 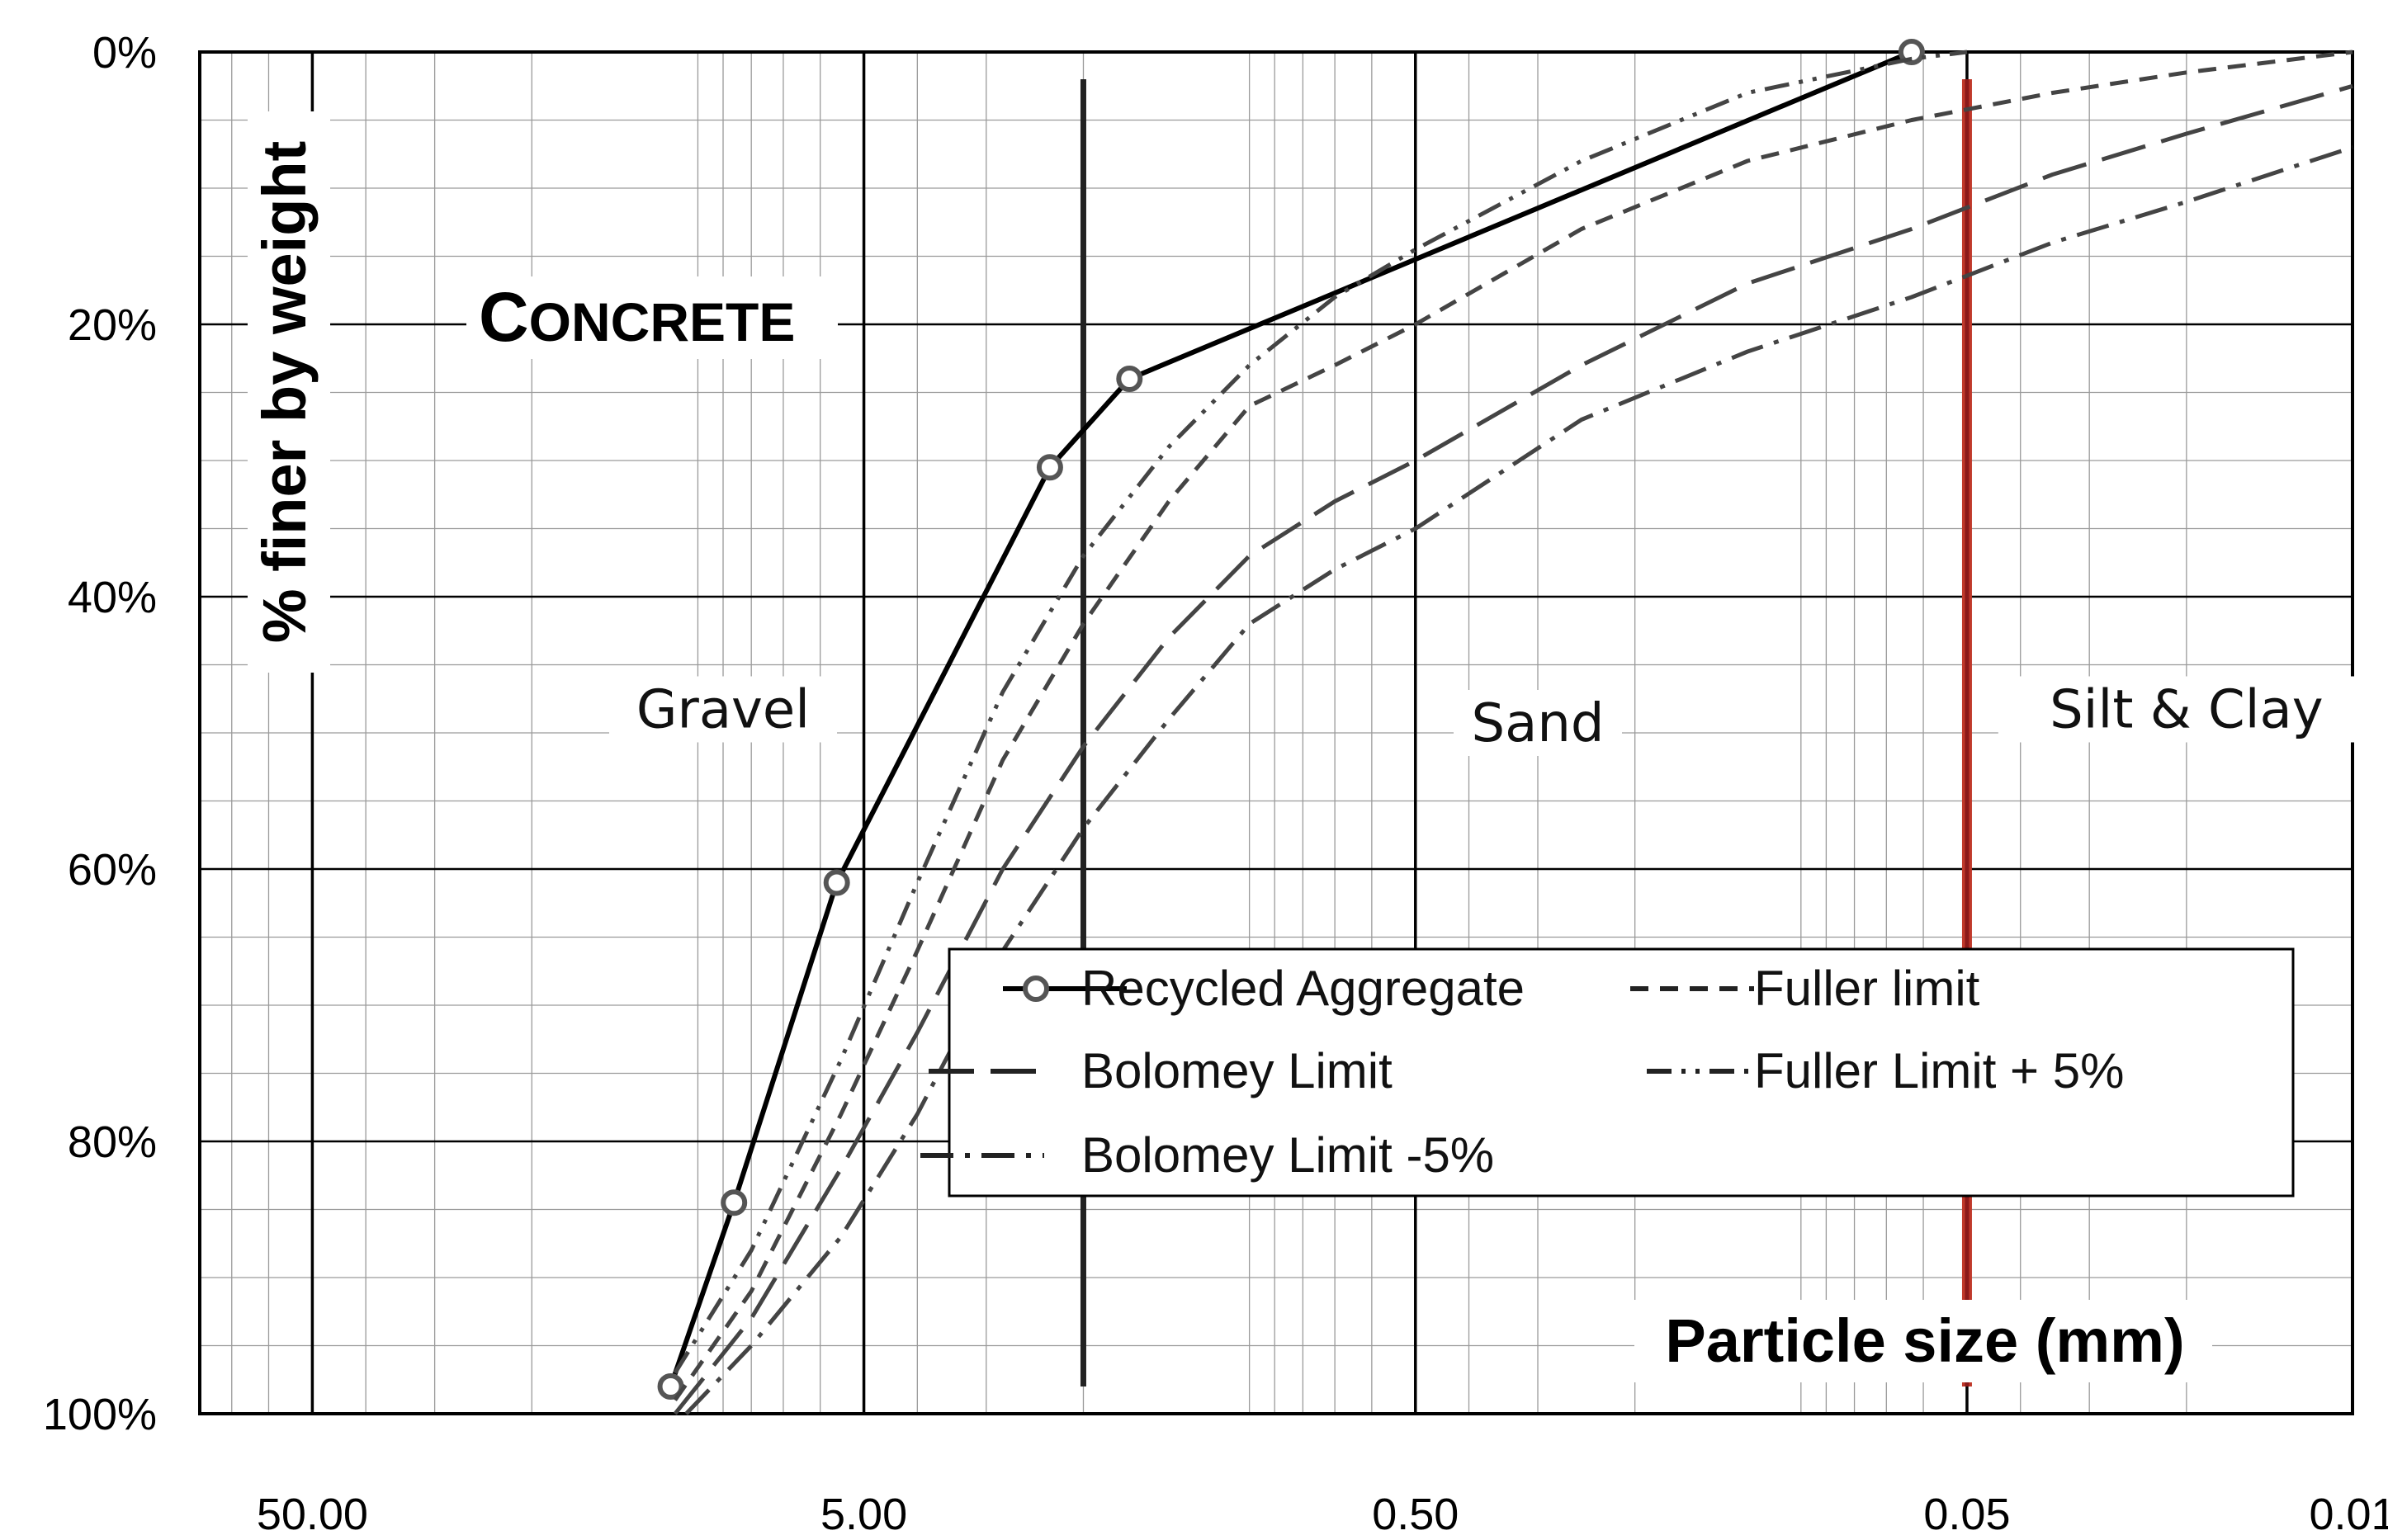 I want to click on zone-label: Silt & Clay, so click(x=2186, y=710).